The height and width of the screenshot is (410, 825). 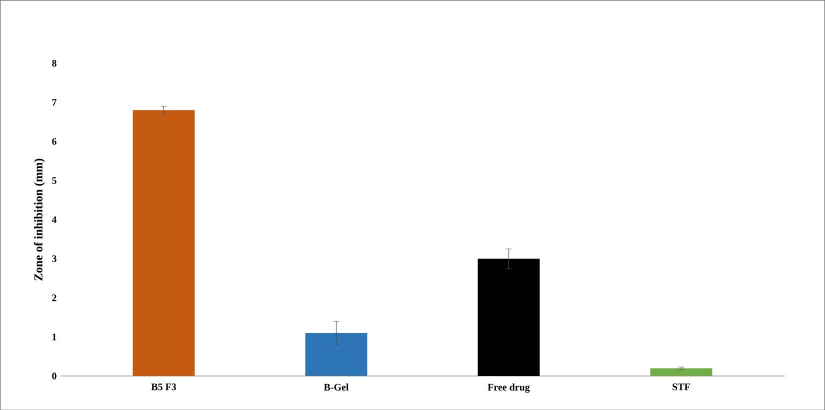 I want to click on y-tick-label: 6, so click(x=54, y=141).